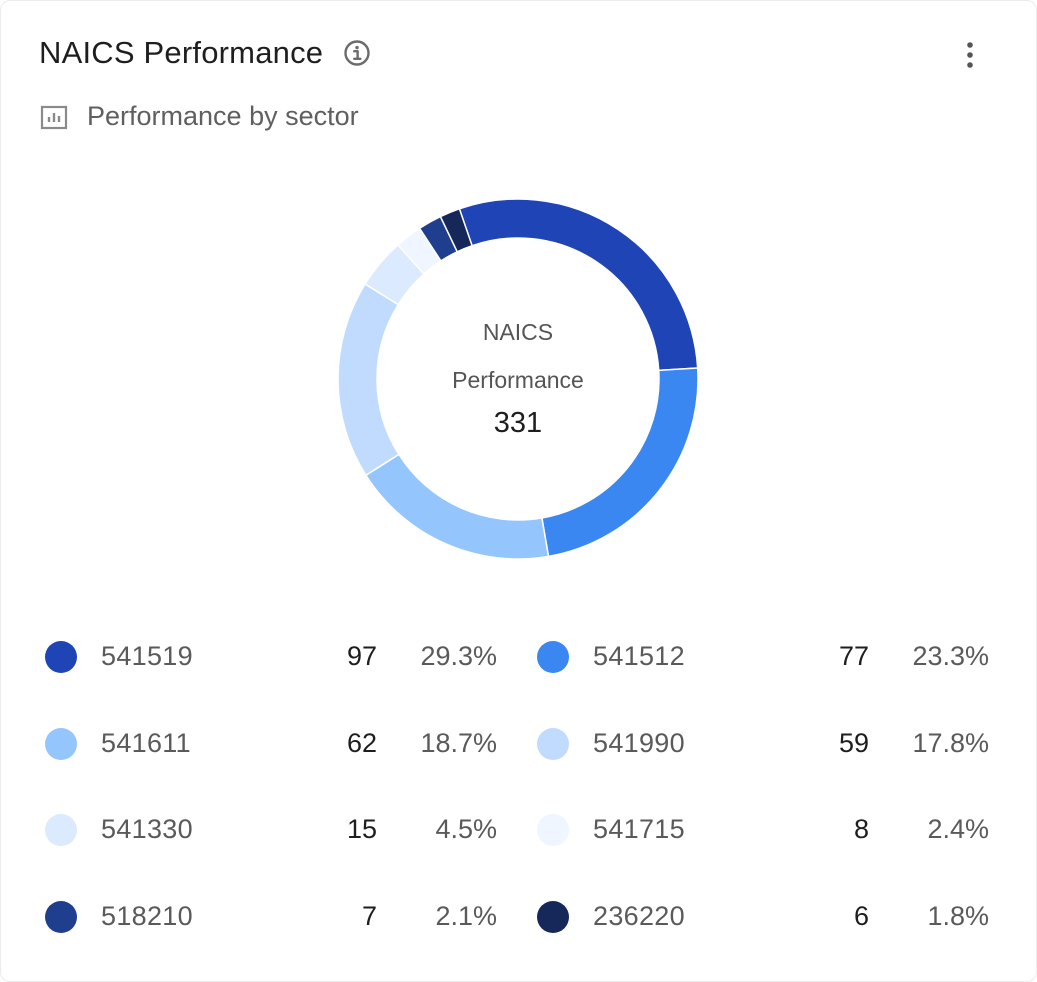 The image size is (1037, 982). I want to click on card-title: NAICS Performance, so click(181, 52).